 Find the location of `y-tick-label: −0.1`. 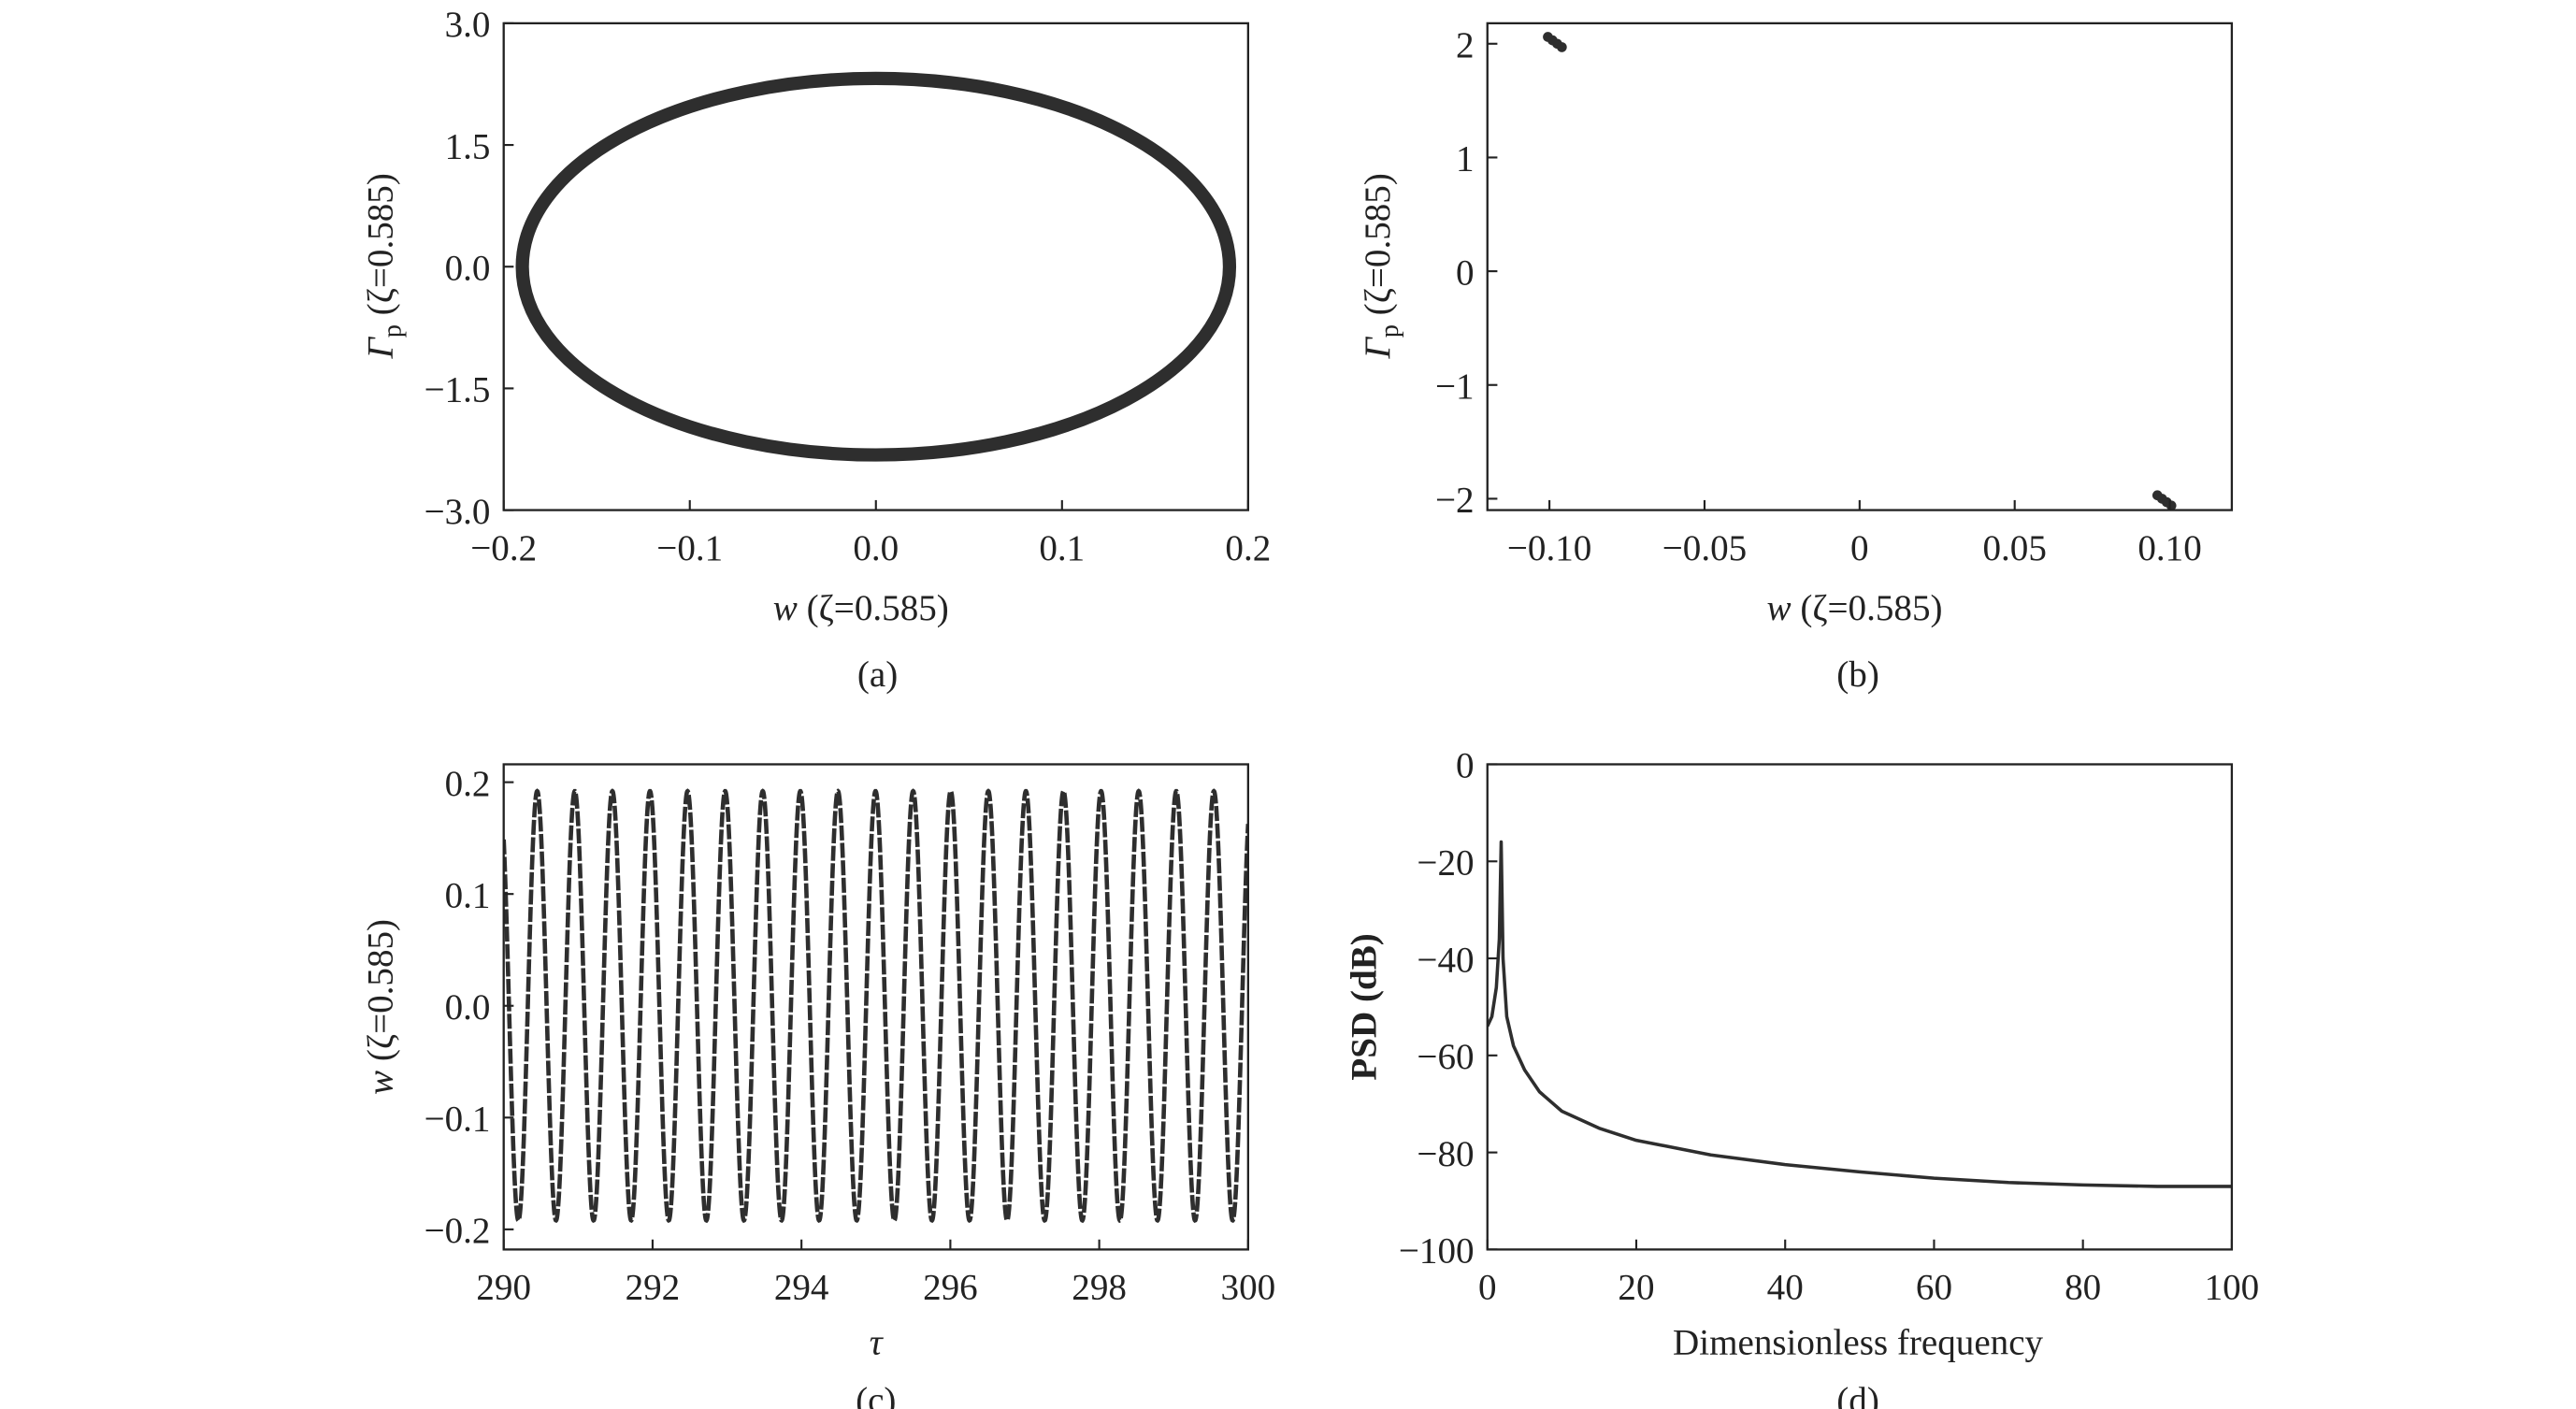

y-tick-label: −0.1 is located at coordinates (458, 1120).